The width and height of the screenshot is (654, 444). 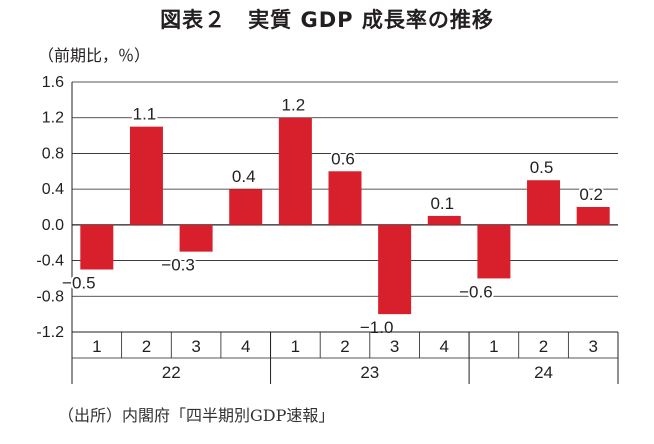 What do you see at coordinates (294, 105) in the screenshot?
I see `data-label: 1.2` at bounding box center [294, 105].